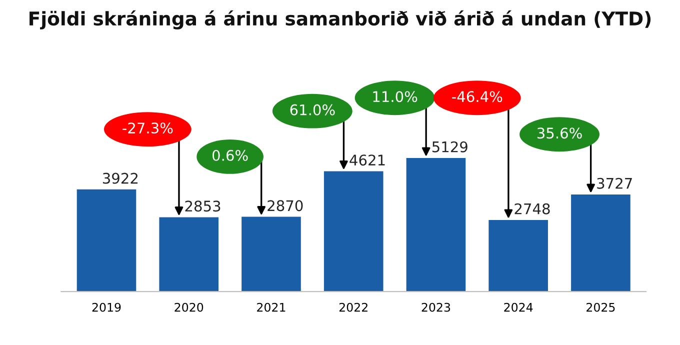  I want to click on x-tick-label: 2023, so click(436, 307).